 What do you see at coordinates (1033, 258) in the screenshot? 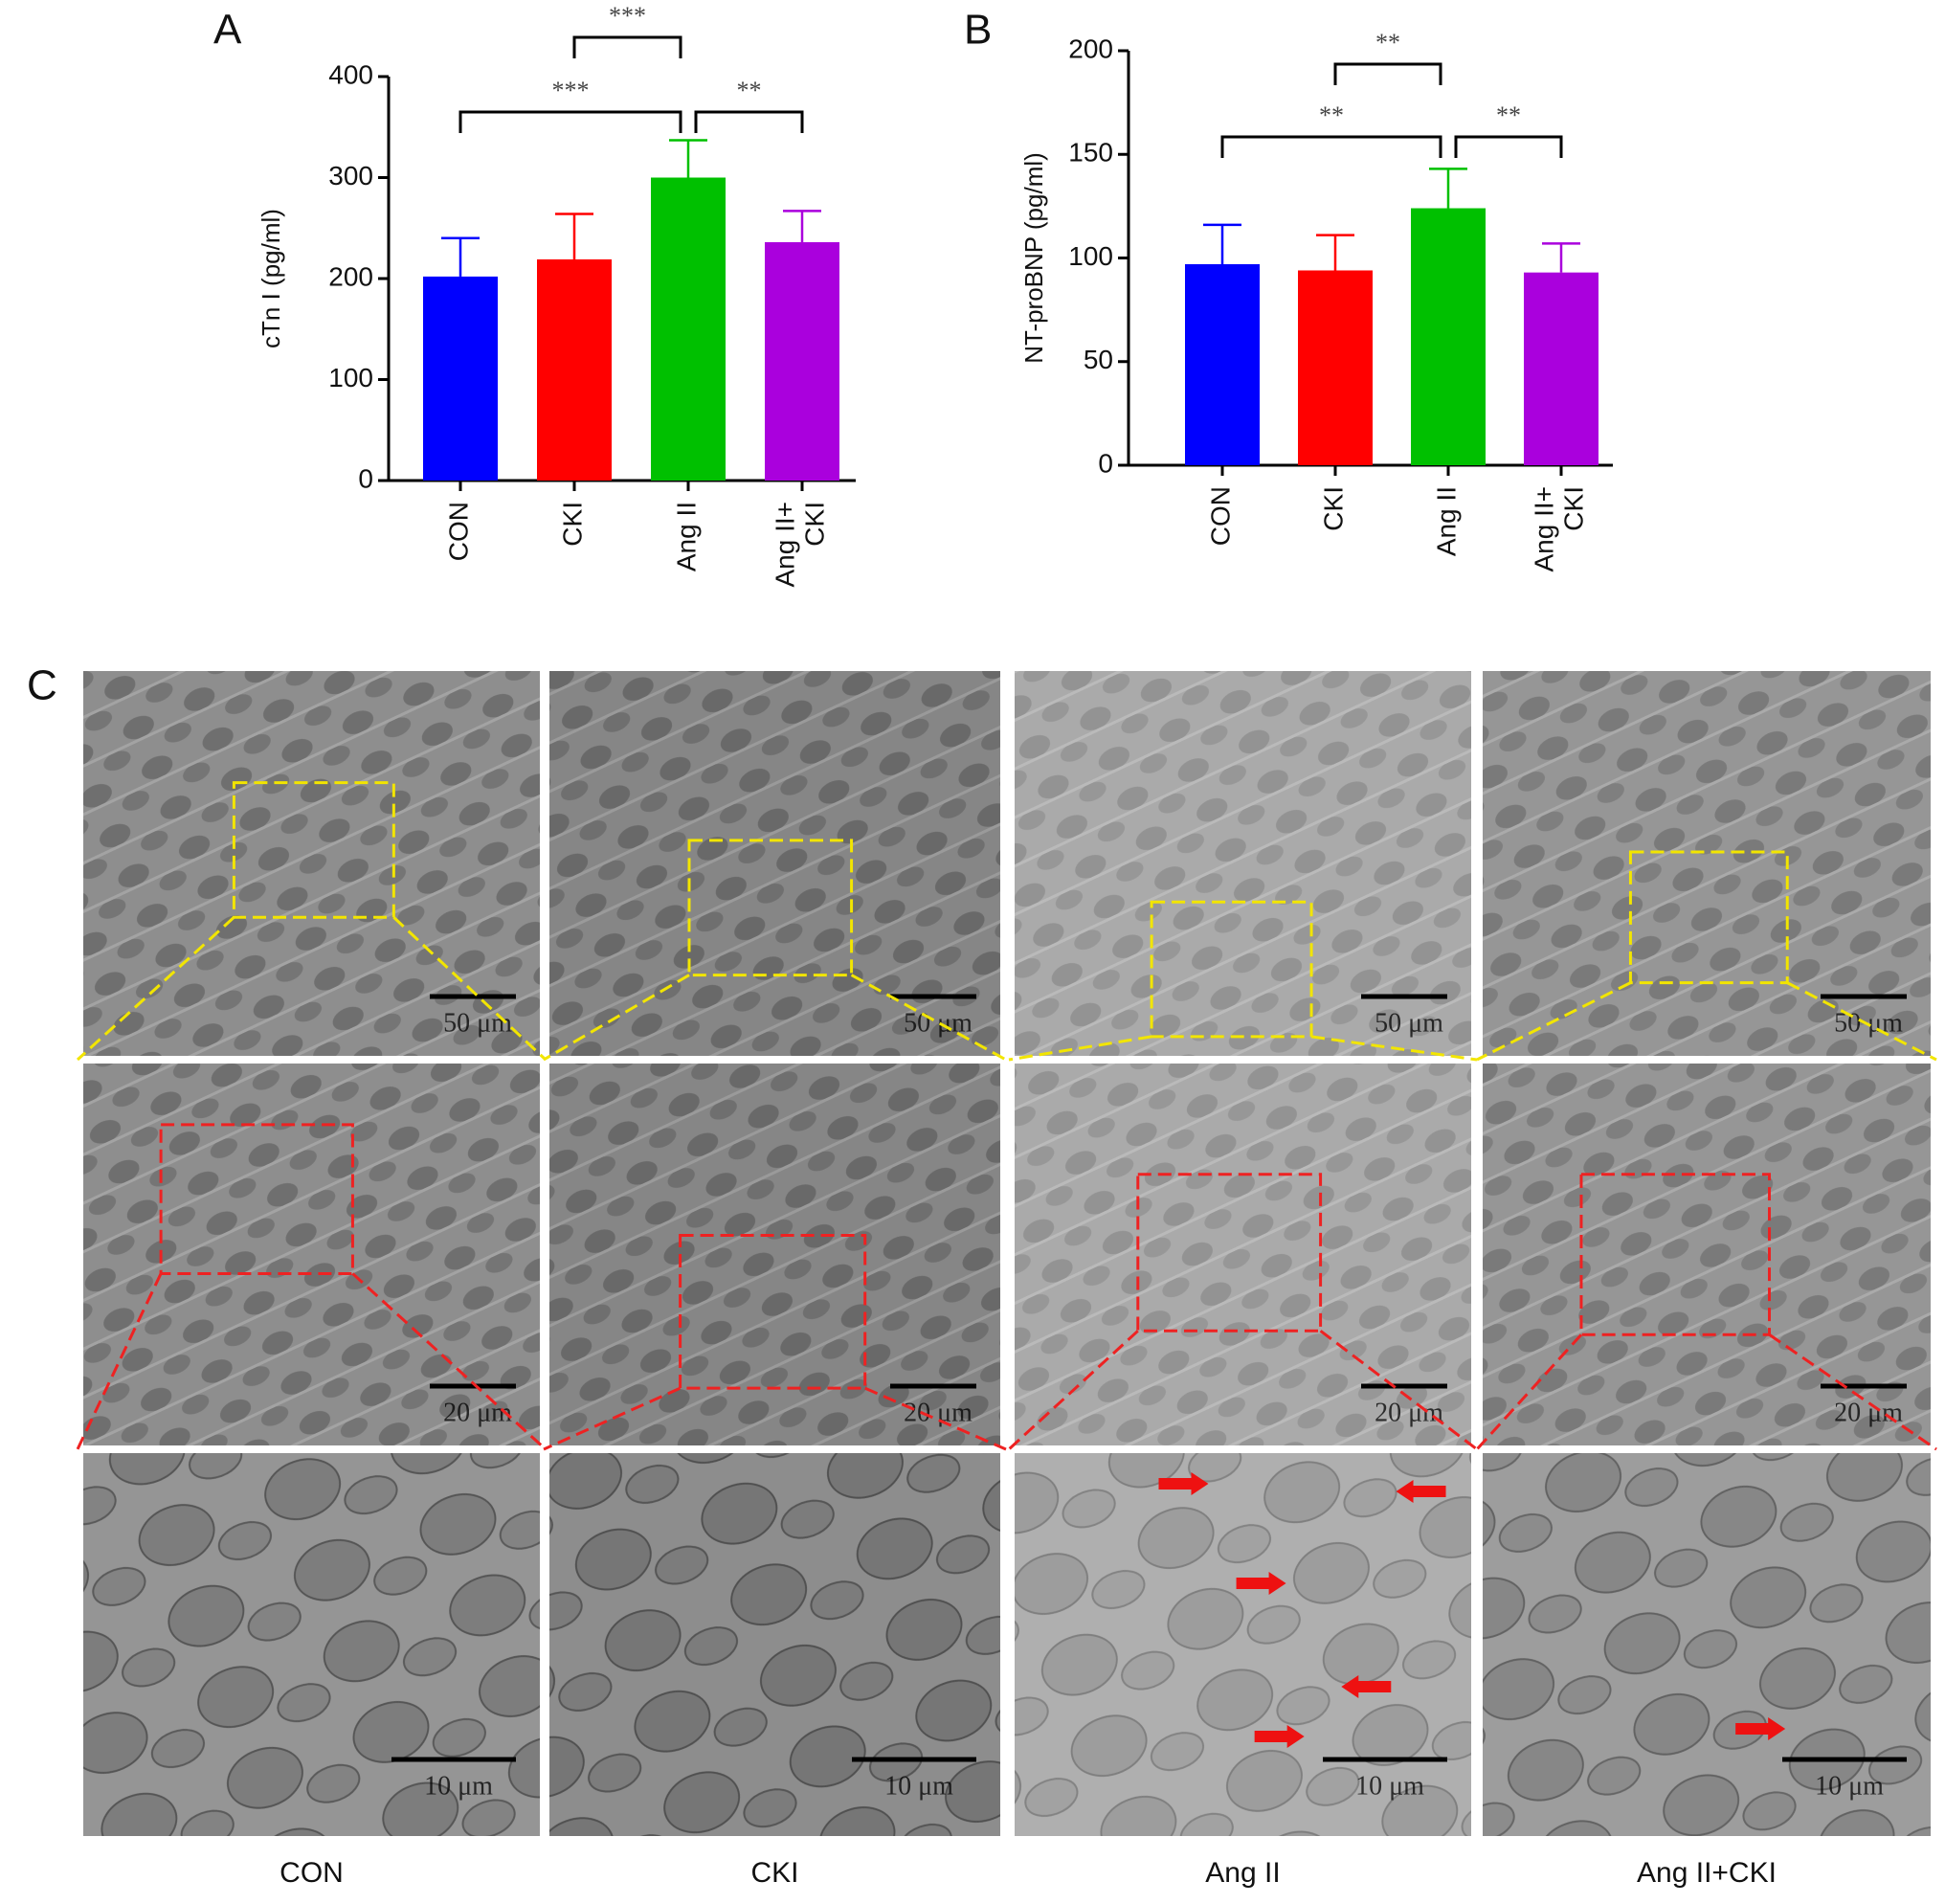
I see `y-axis-label: NT-proBNP (pg/ml)` at bounding box center [1033, 258].